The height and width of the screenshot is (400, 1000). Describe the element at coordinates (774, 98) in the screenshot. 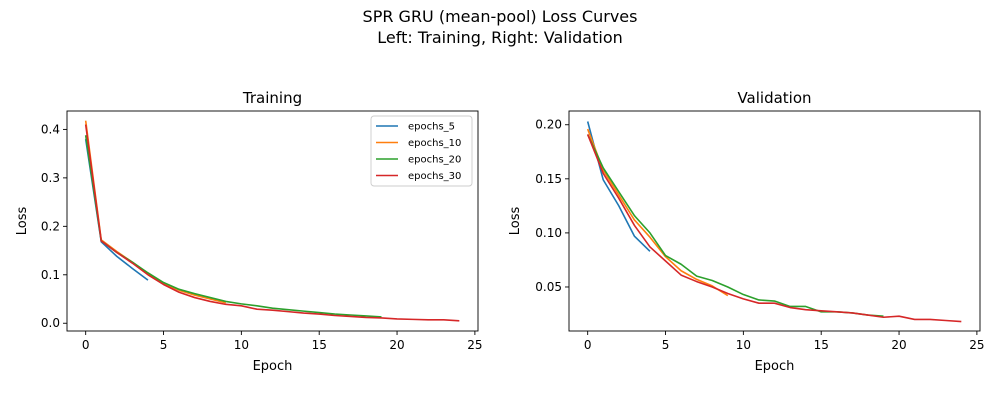

I see `axes-title: Validation` at that location.